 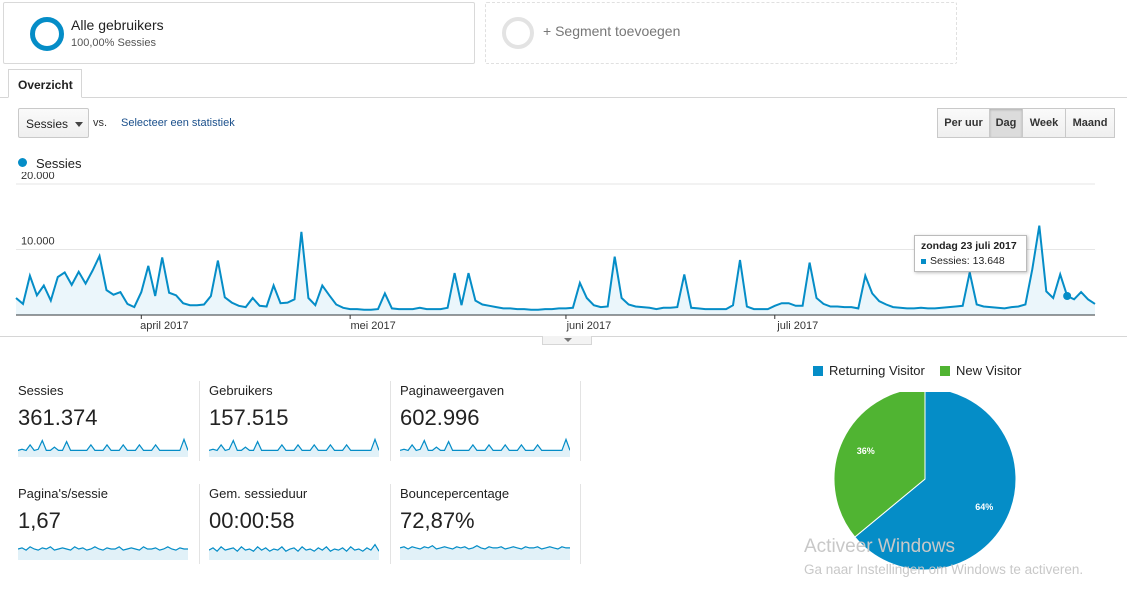 I want to click on x-tick-label: april 2017, so click(x=164, y=326).